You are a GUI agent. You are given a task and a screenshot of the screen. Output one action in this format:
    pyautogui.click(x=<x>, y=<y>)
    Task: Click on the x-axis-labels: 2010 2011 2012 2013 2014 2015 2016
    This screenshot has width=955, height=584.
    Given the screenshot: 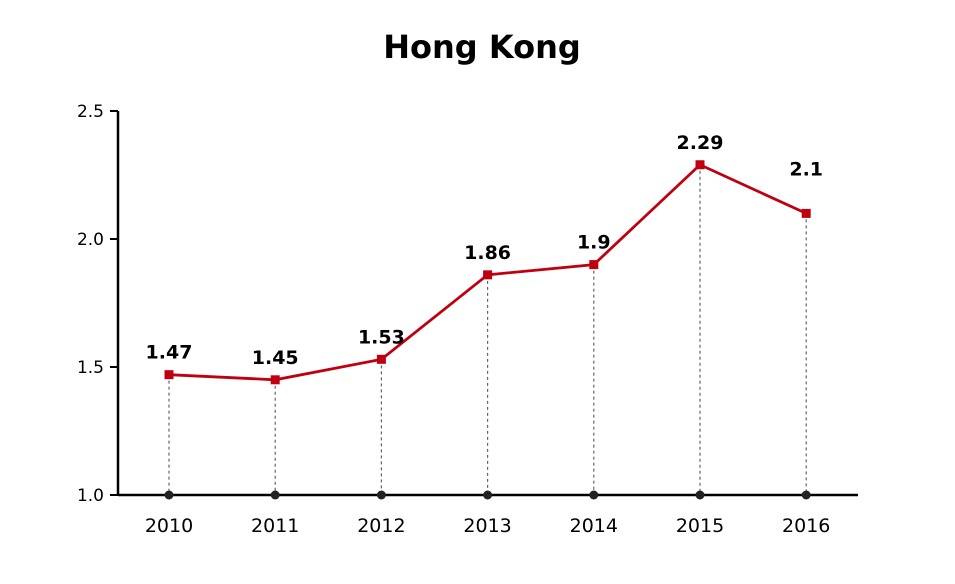 What is the action you would take?
    pyautogui.click(x=488, y=526)
    